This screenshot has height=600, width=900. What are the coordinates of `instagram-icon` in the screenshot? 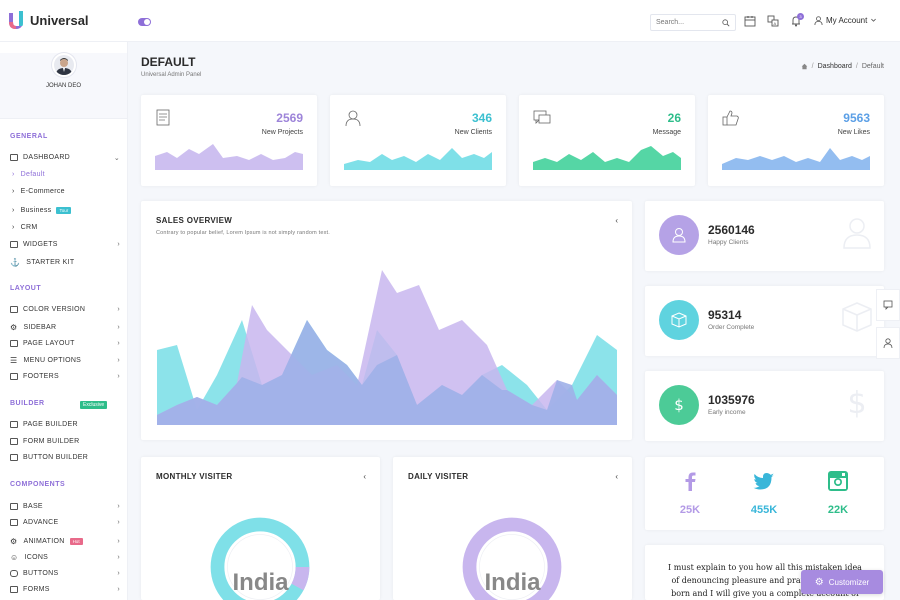 It's located at (838, 481).